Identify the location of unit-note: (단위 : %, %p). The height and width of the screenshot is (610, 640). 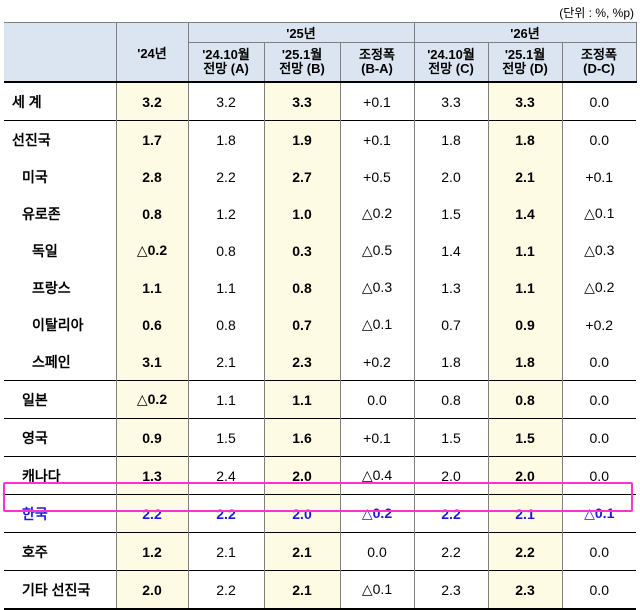
(596, 13).